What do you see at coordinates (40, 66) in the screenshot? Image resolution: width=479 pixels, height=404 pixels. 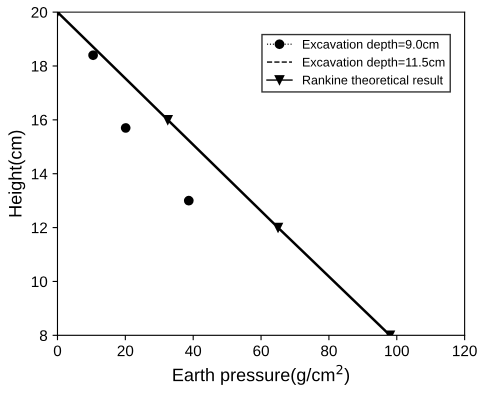 I see `y-tick-label: 18` at bounding box center [40, 66].